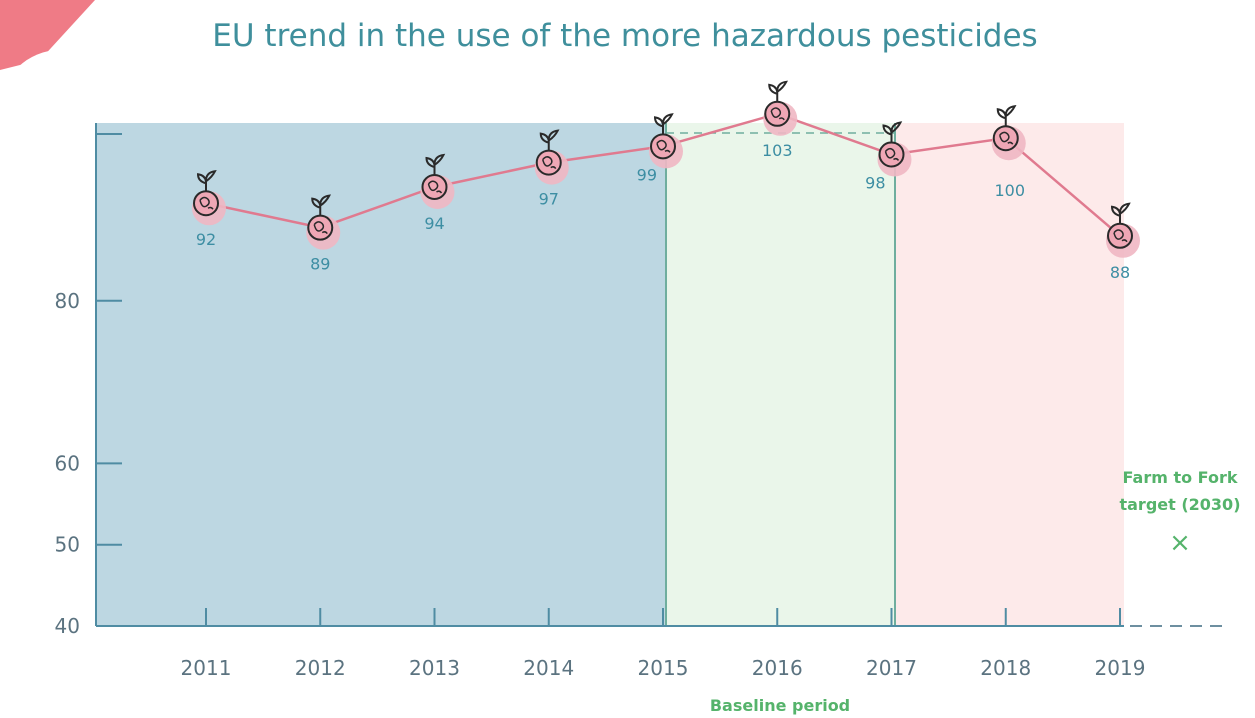  Describe the element at coordinates (206, 239) in the screenshot. I see `value-label: 92` at that location.